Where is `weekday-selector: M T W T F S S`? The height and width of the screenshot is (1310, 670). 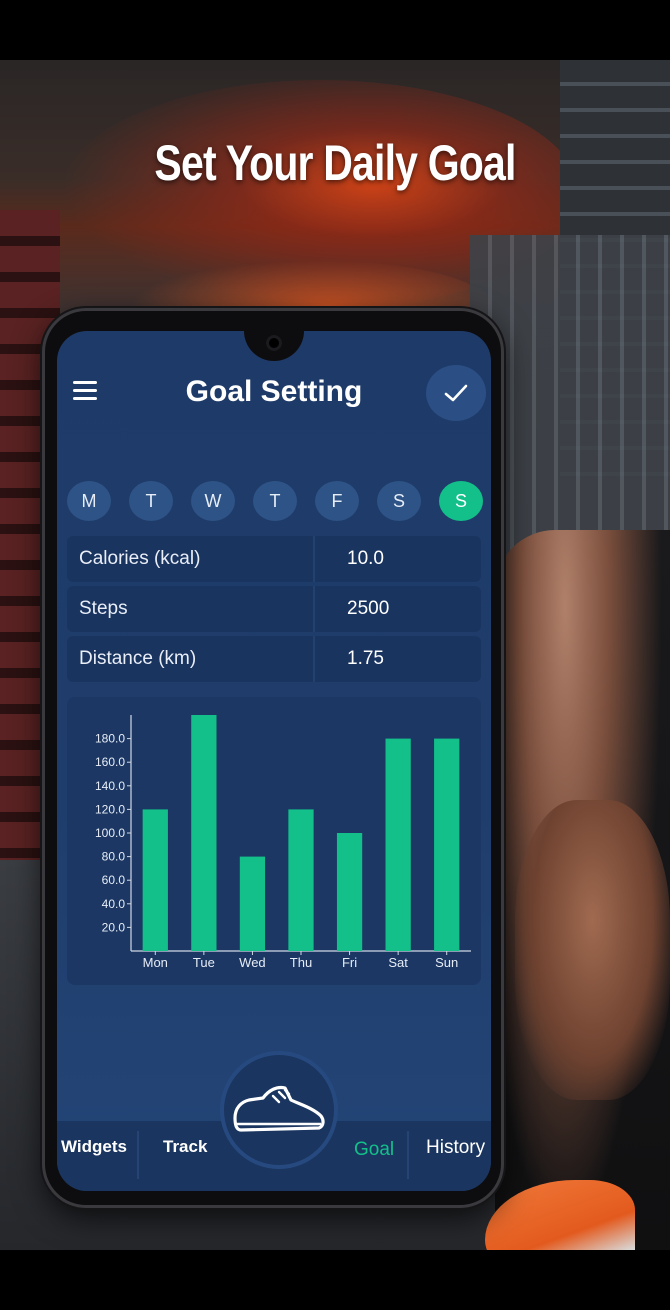
weekday-selector: M T W T F S S is located at coordinates (275, 501).